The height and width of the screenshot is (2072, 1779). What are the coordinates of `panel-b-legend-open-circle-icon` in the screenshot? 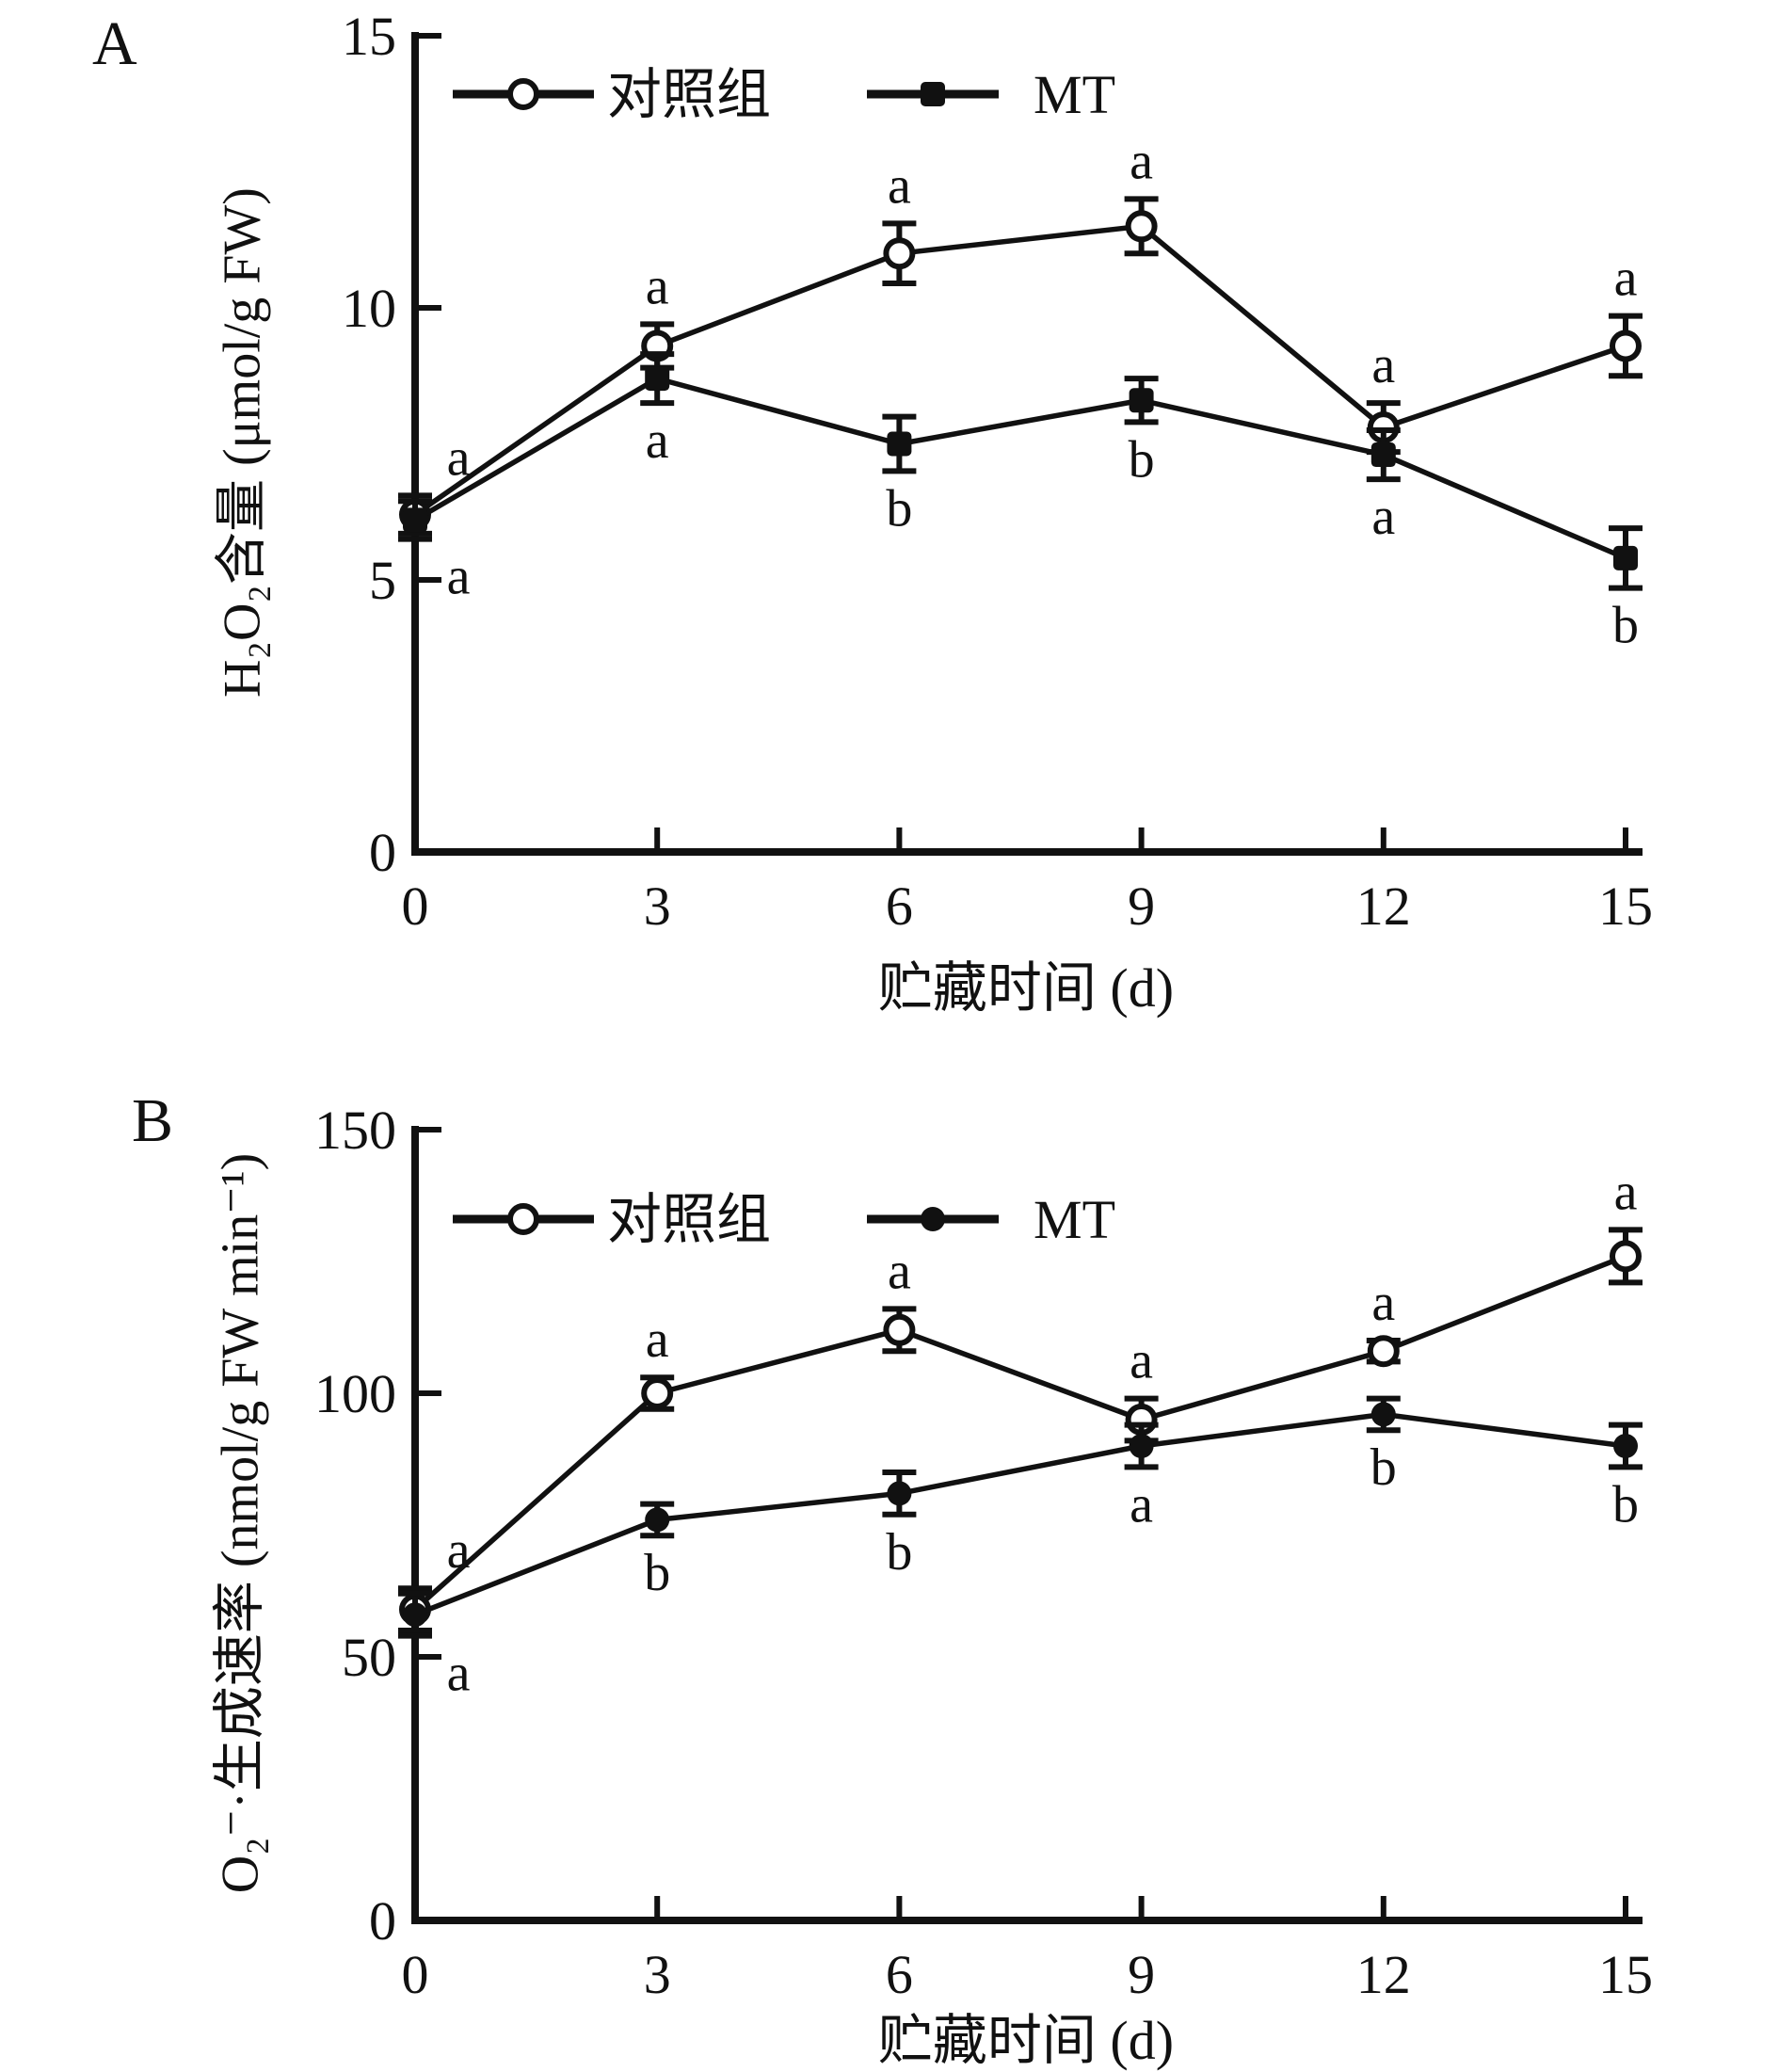 It's located at (523, 1219).